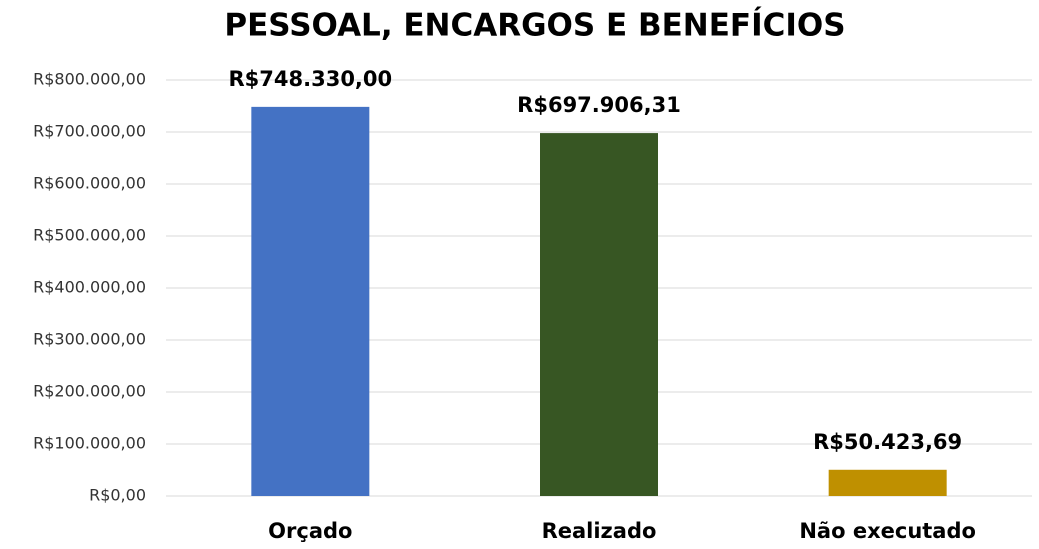  What do you see at coordinates (534, 26) in the screenshot?
I see `chart-title: PESSOAL, ENCARGOS E BENEFÍCIOS` at bounding box center [534, 26].